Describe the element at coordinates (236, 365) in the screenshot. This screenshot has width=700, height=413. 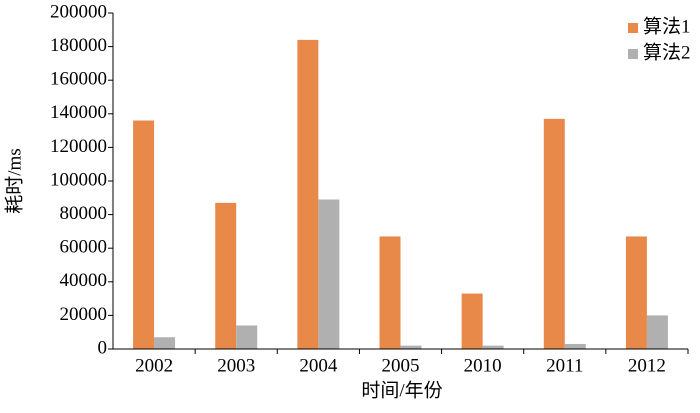
I see `x-tick-label: 2003` at that location.